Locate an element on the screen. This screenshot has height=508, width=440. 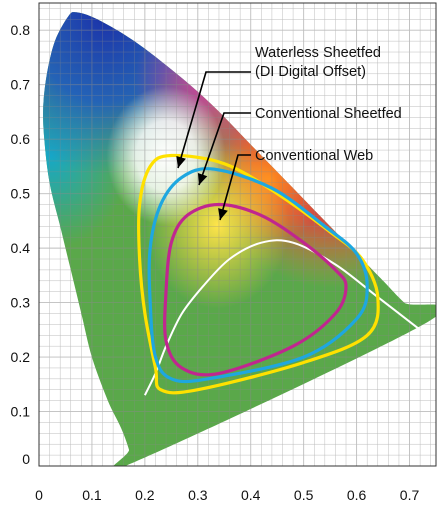
y-tick-label: 0.6 is located at coordinates (21, 139).